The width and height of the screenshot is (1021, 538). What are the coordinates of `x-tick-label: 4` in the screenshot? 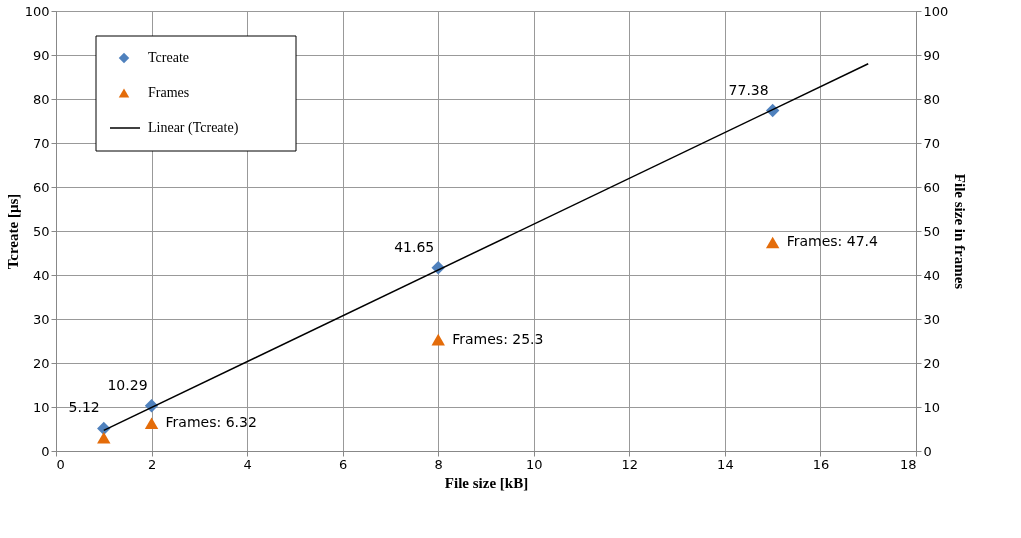 It's located at (247, 464).